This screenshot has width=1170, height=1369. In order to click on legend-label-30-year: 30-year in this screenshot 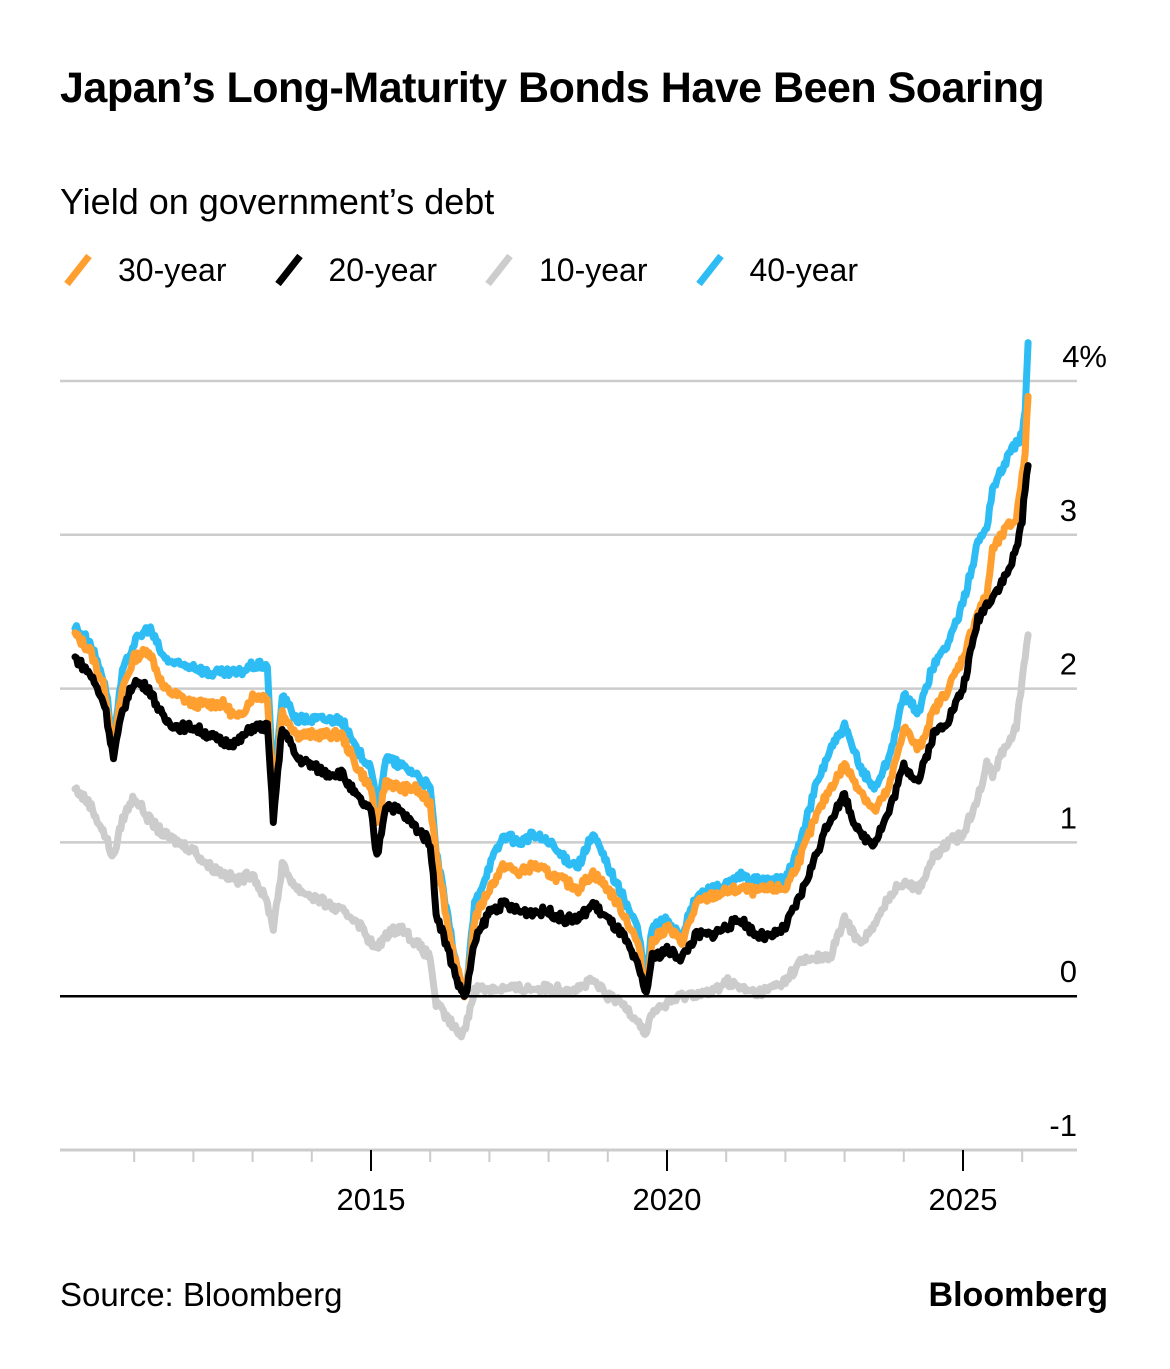, I will do `click(172, 269)`.